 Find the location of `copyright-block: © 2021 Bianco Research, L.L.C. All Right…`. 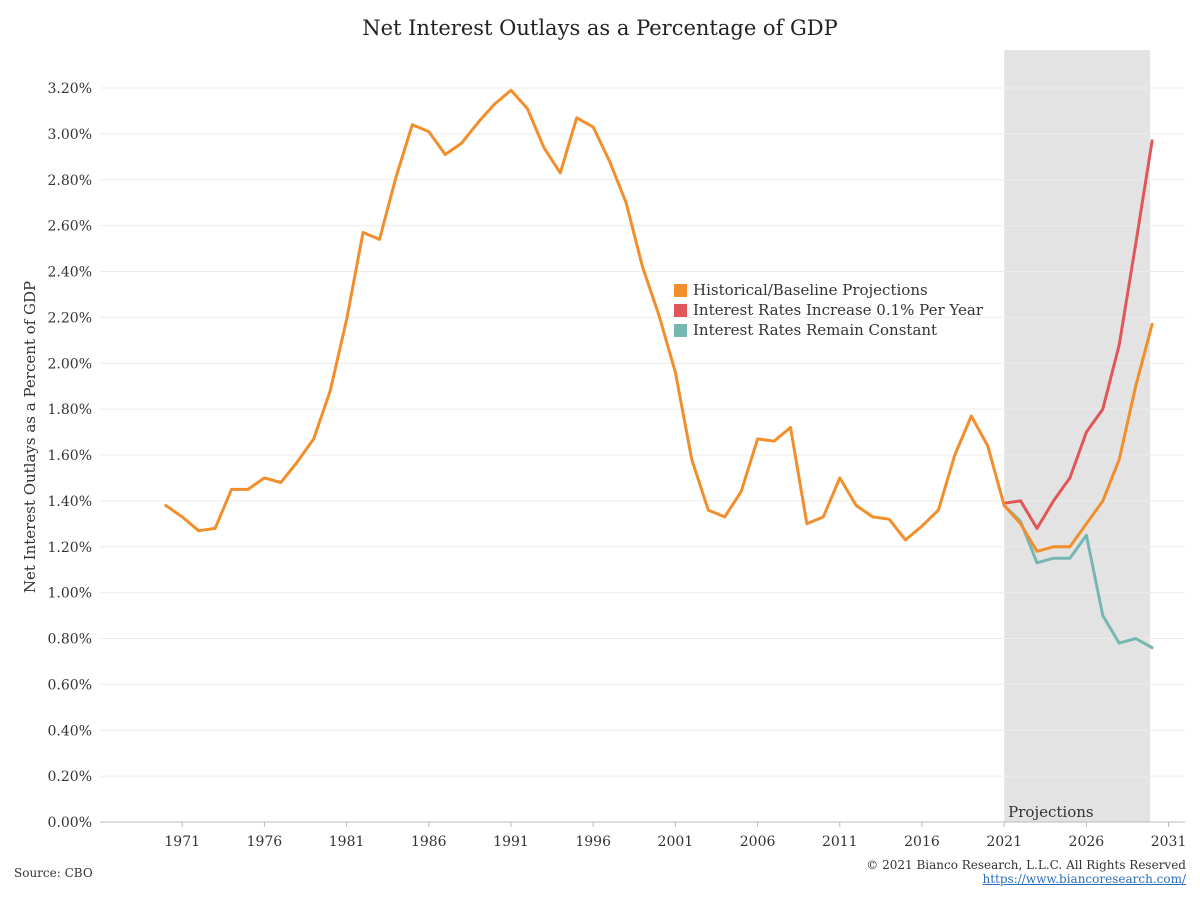

copyright-block: © 2021 Bianco Research, L.L.C. All Right… is located at coordinates (1026, 872).